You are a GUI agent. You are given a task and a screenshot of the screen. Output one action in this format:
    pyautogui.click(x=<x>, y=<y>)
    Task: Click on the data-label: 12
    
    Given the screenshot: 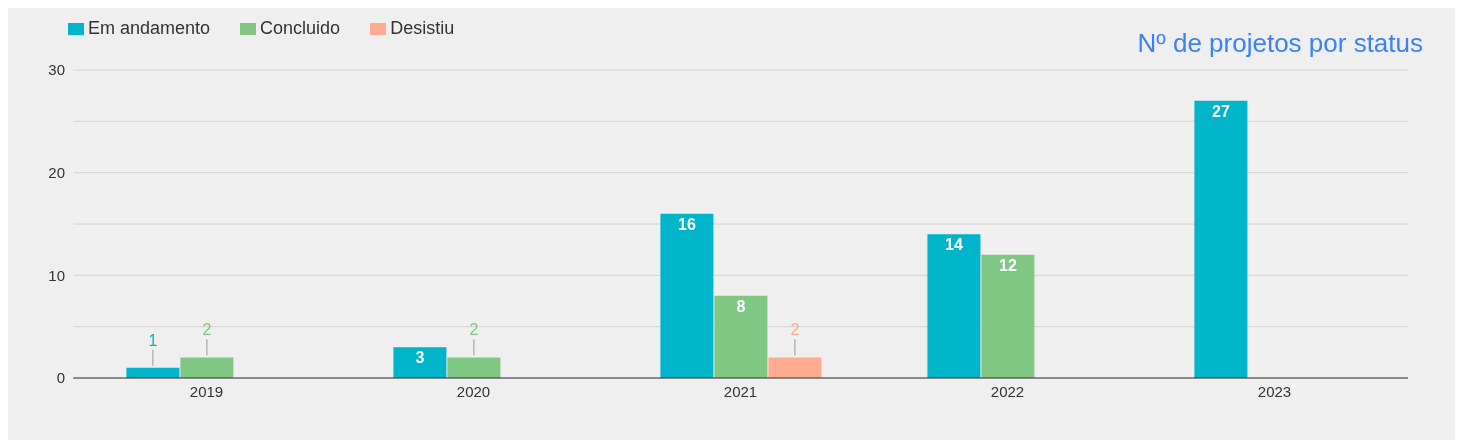 What is the action you would take?
    pyautogui.click(x=1008, y=265)
    